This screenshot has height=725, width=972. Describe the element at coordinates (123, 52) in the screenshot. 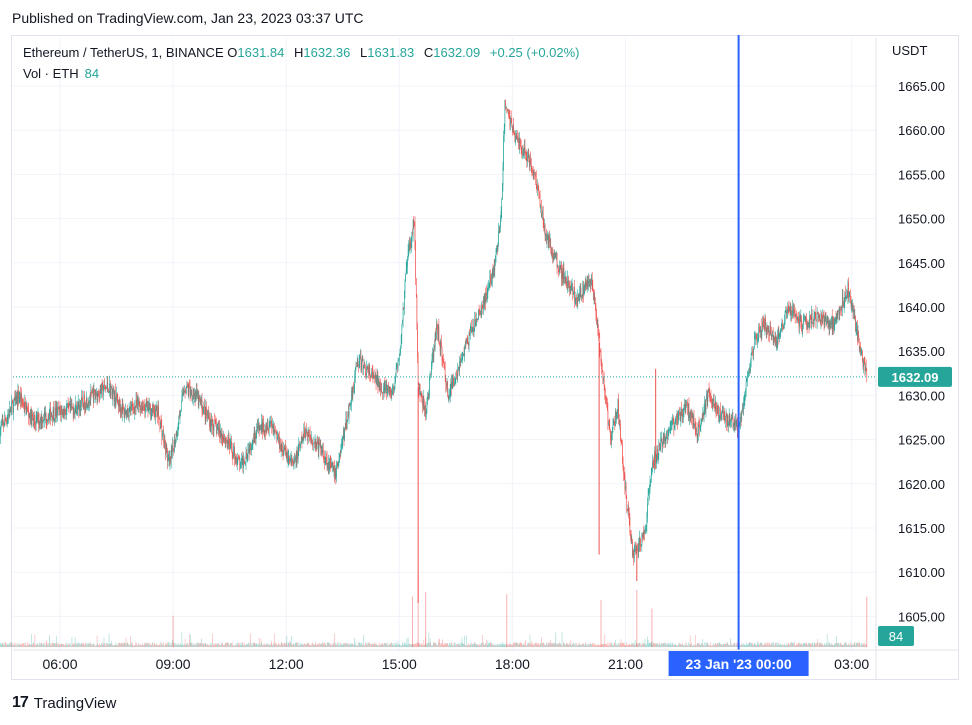

I see `symbol-name: Ethereum / TetherUS, 1, BINANCE` at that location.